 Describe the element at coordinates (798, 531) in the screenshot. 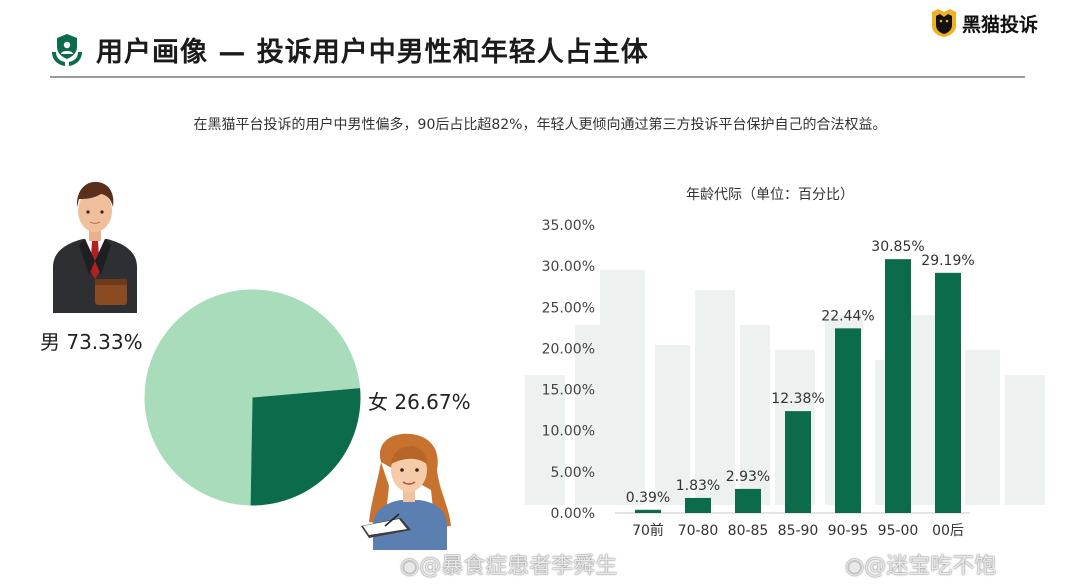

I see `x-tick-label: 85-90` at that location.